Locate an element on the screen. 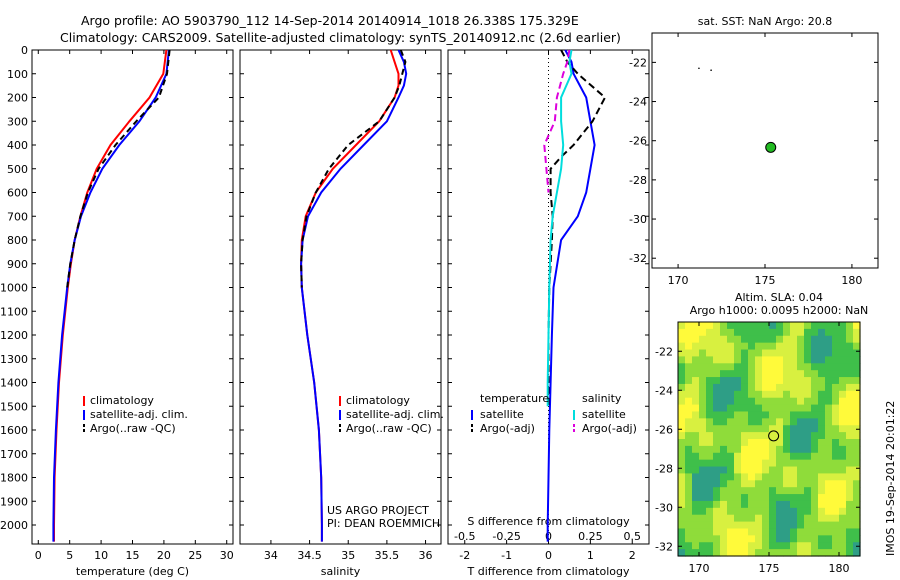 This screenshot has height=580, width=900. ytick-label: -30 is located at coordinates (638, 219).